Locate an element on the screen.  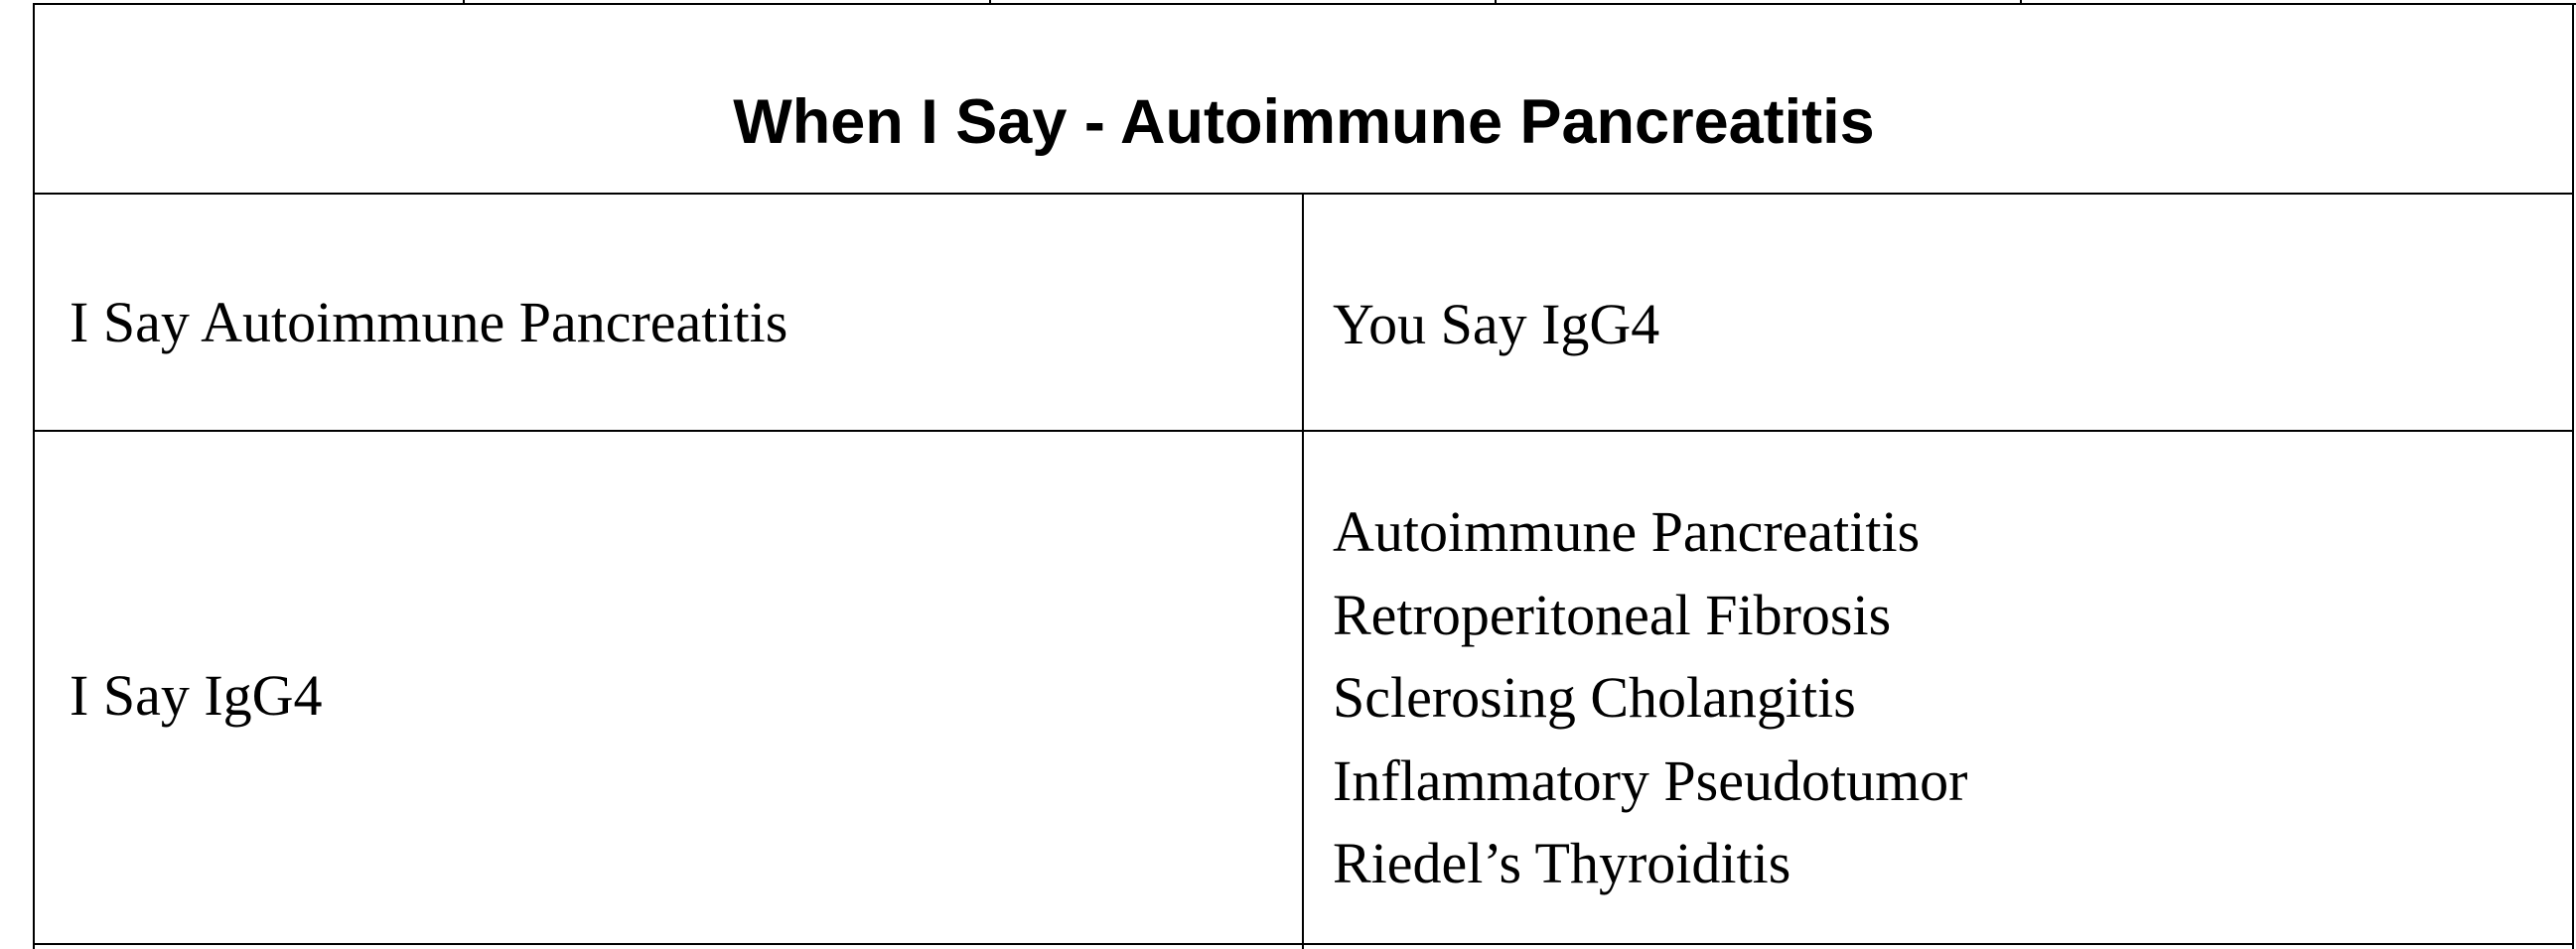
row-1-left-cell: I Say Autoimmune Pancreatitis is located at coordinates (429, 322).